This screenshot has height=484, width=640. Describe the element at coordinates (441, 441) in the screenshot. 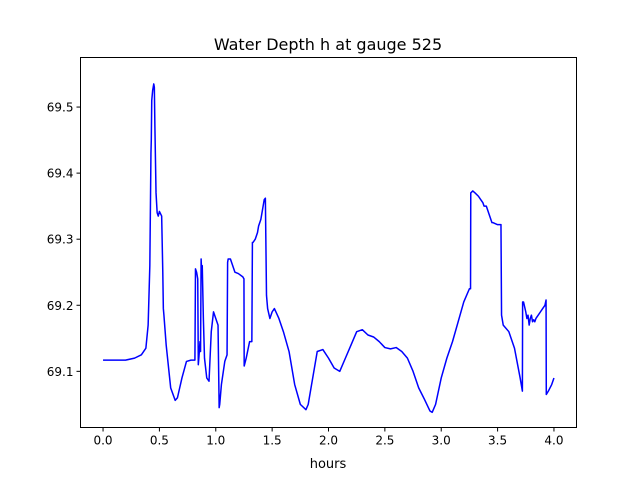

I see `x-tick-label: 3.0` at that location.